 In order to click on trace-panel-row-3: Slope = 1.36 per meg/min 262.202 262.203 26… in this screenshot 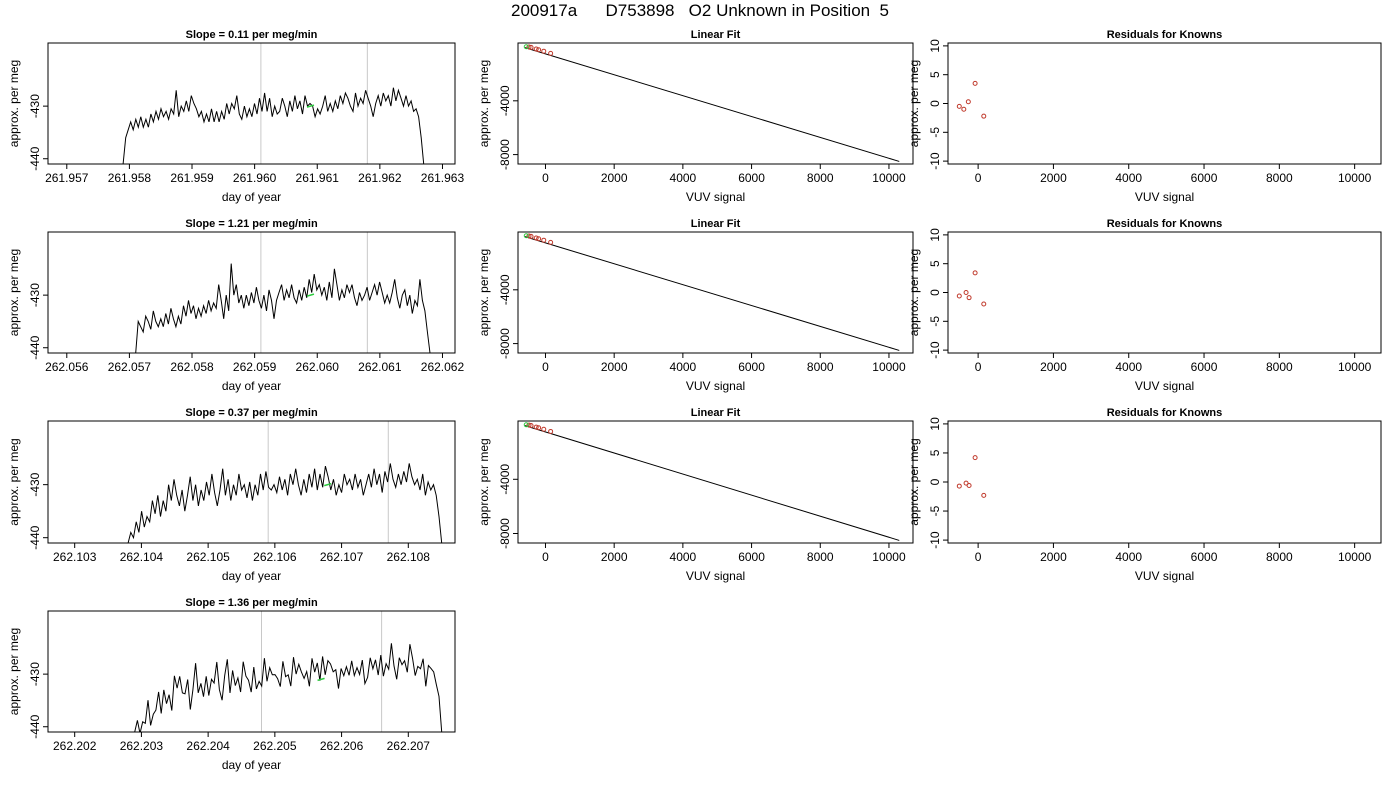, I will do `click(231, 684)`.